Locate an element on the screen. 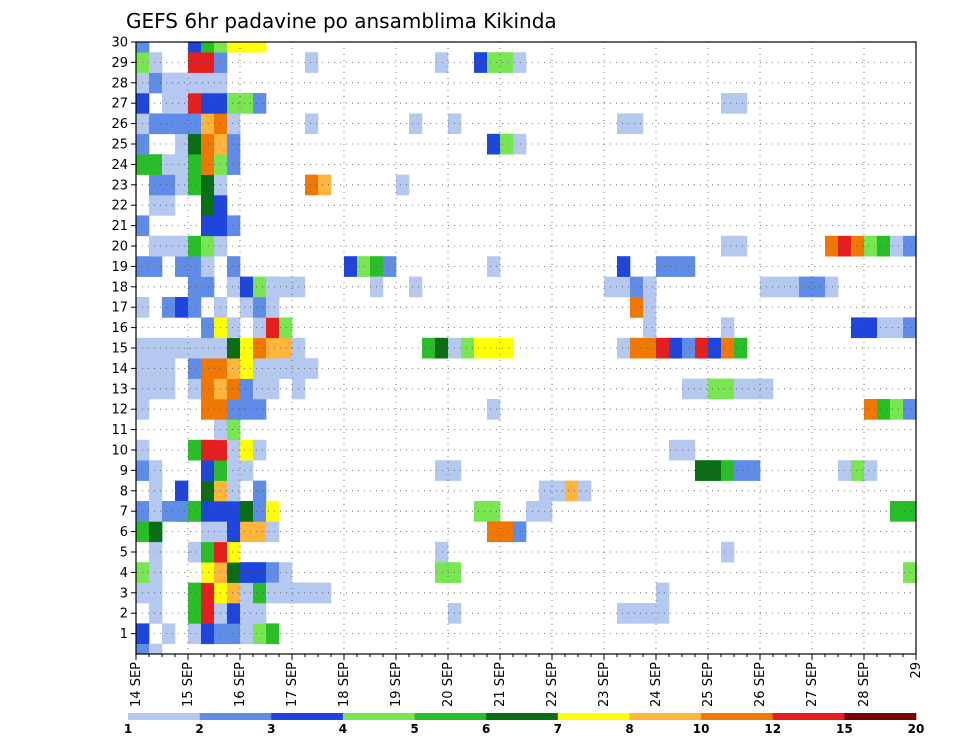 The image size is (960, 742). x-tick-label: 18 SEP is located at coordinates (344, 684).